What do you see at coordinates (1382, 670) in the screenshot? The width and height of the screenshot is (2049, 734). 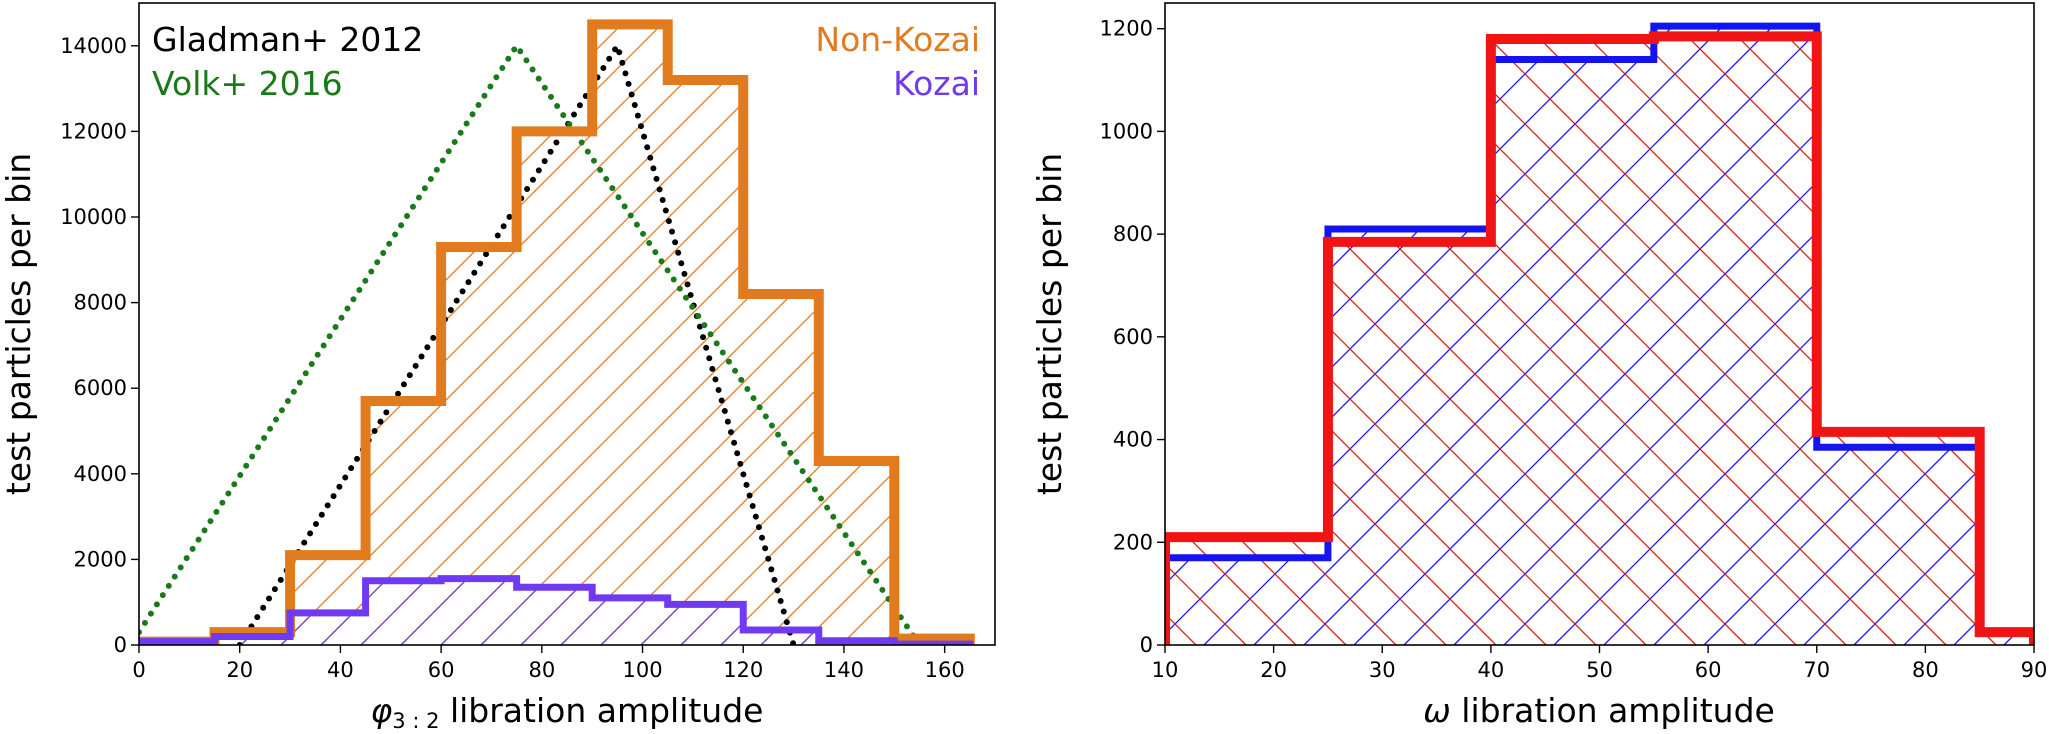 I see `x-tick-label: 30` at bounding box center [1382, 670].